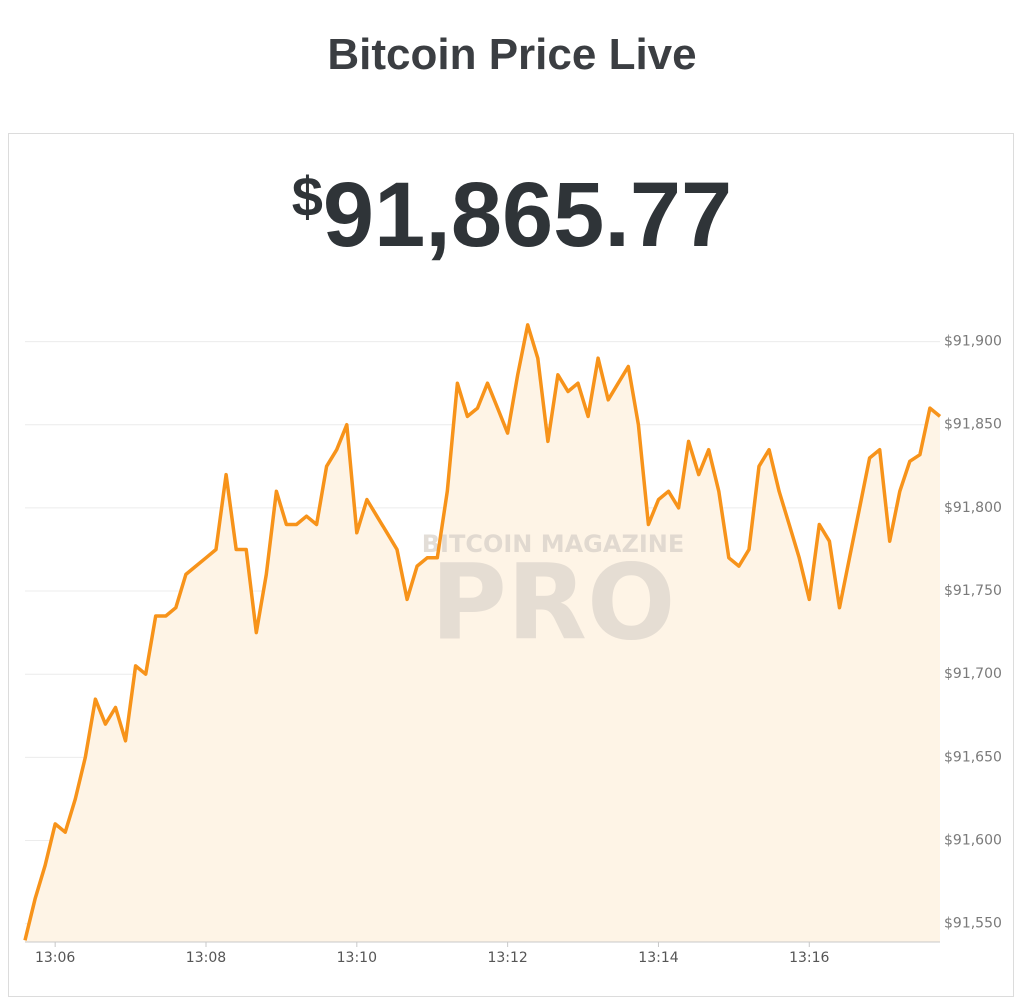  I want to click on y-tick-label: $91,800, so click(973, 508).